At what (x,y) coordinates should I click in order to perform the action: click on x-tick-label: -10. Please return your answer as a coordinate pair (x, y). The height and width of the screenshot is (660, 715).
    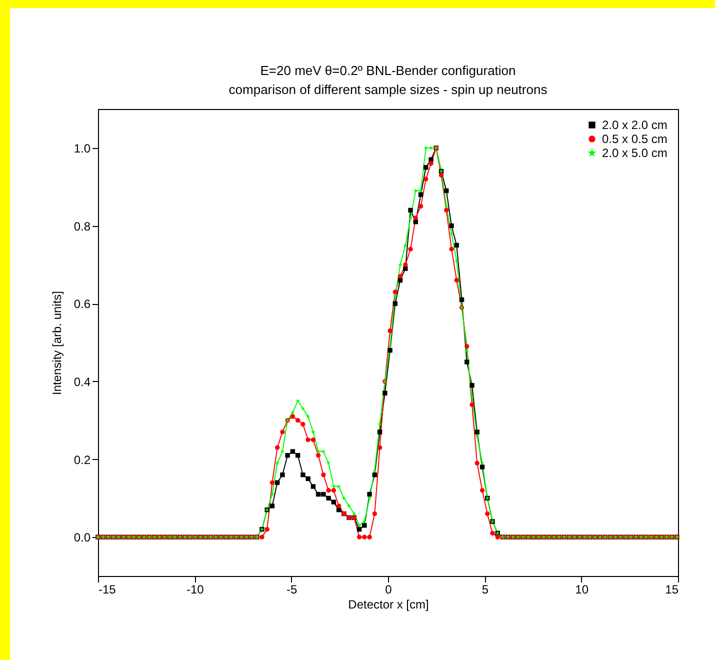
    Looking at the image, I should click on (195, 589).